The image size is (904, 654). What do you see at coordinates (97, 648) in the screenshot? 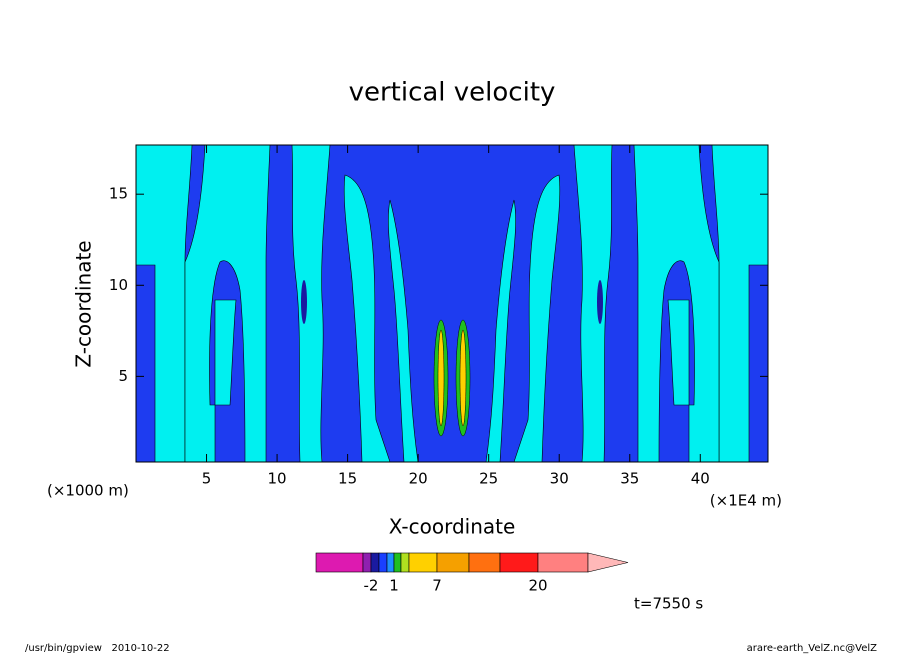
I see `footer: /usr/bin/gpview 2010-10-22` at bounding box center [97, 648].